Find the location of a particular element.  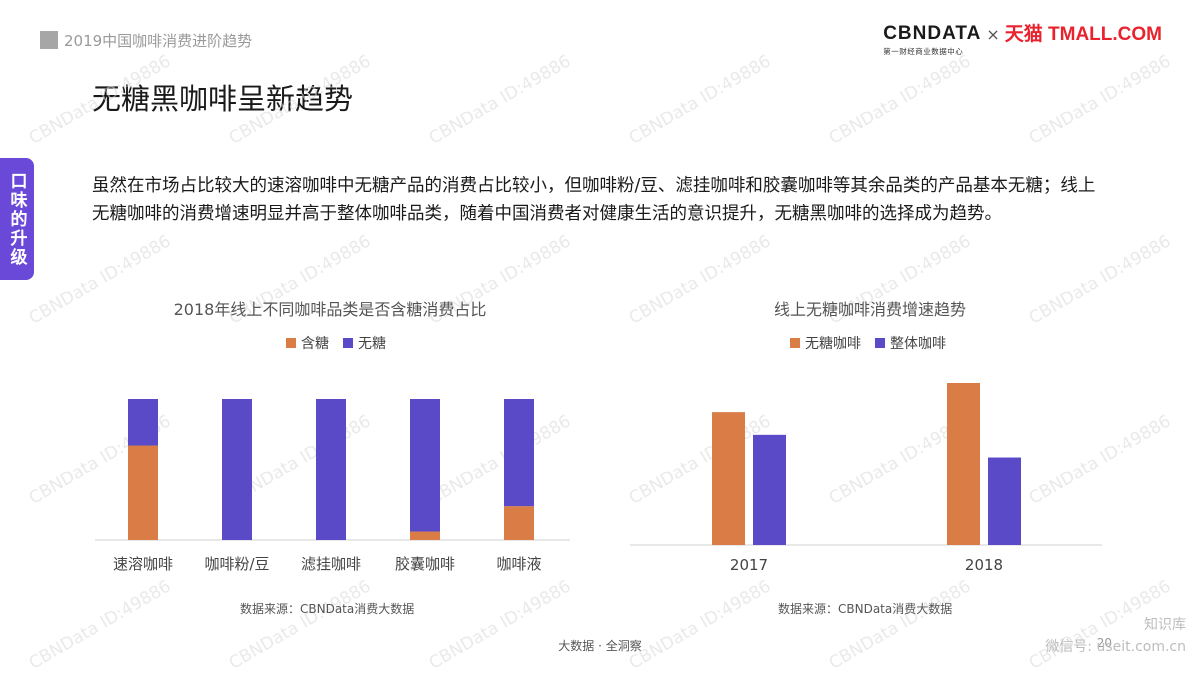

chart1-legend: 含糖 无糖 is located at coordinates (343, 343).